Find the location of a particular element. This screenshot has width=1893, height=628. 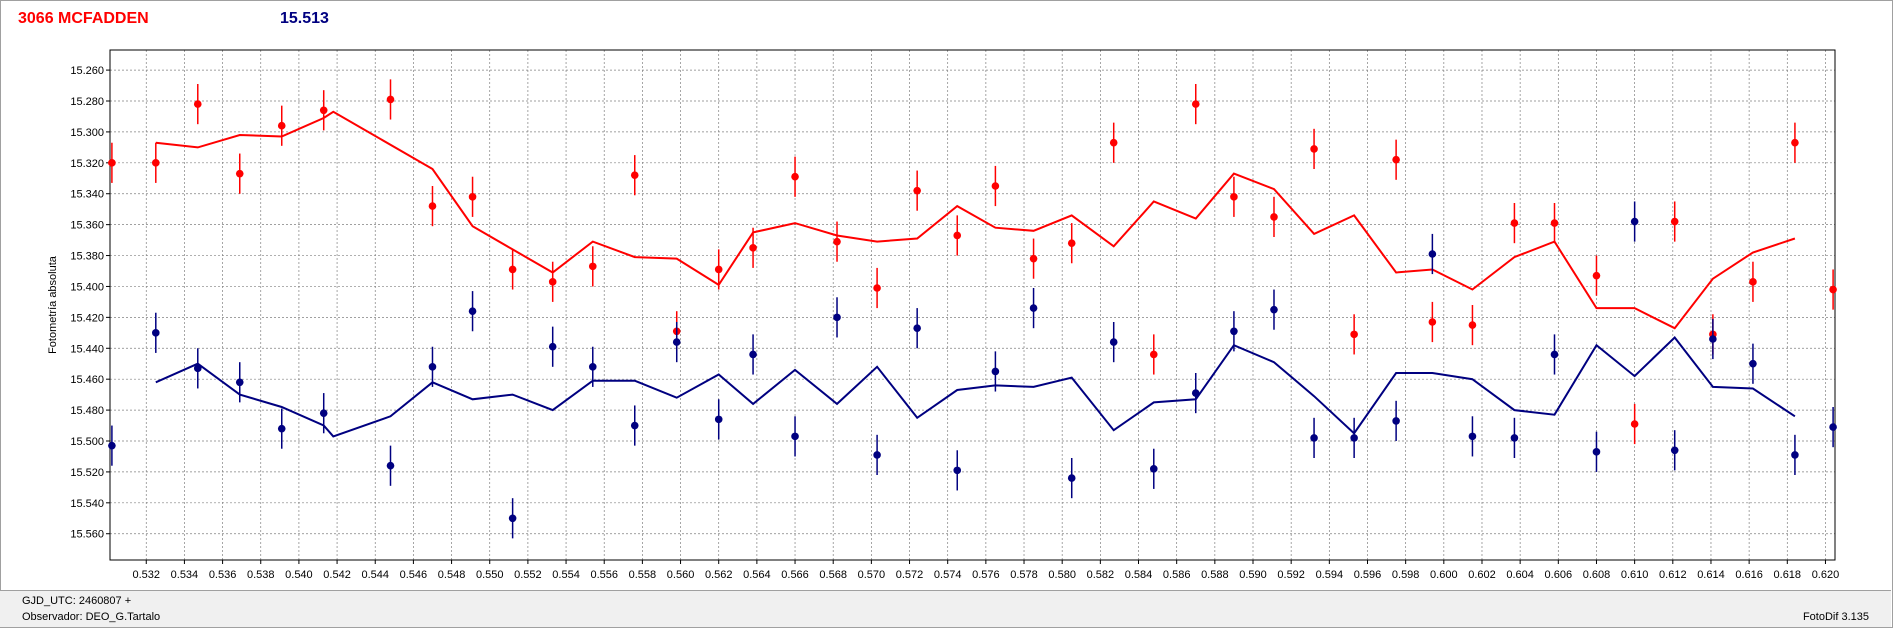

y-tick-label: 15.420 is located at coordinates (87, 318).